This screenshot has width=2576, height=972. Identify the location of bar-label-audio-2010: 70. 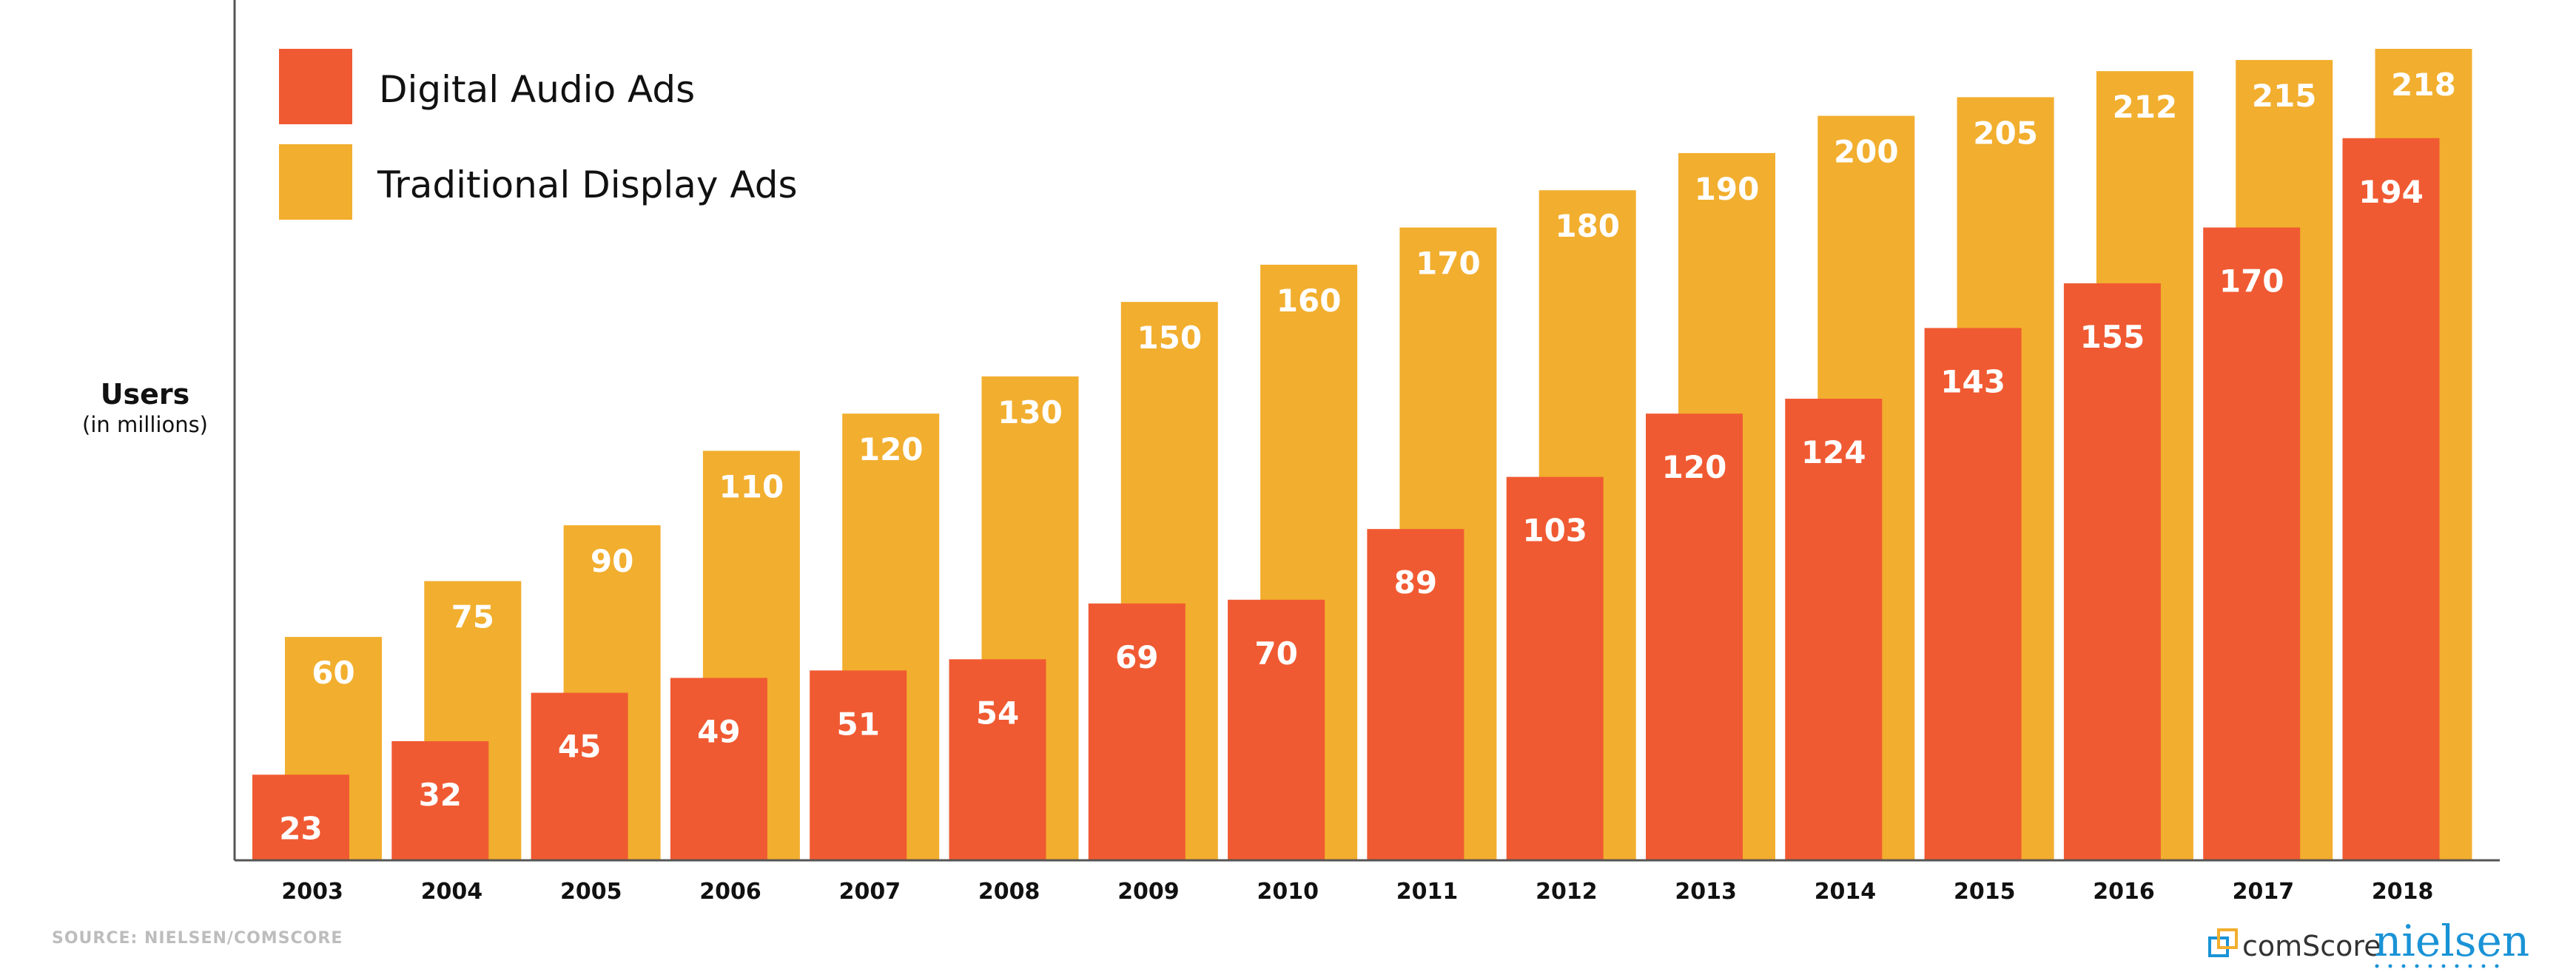
(1275, 653).